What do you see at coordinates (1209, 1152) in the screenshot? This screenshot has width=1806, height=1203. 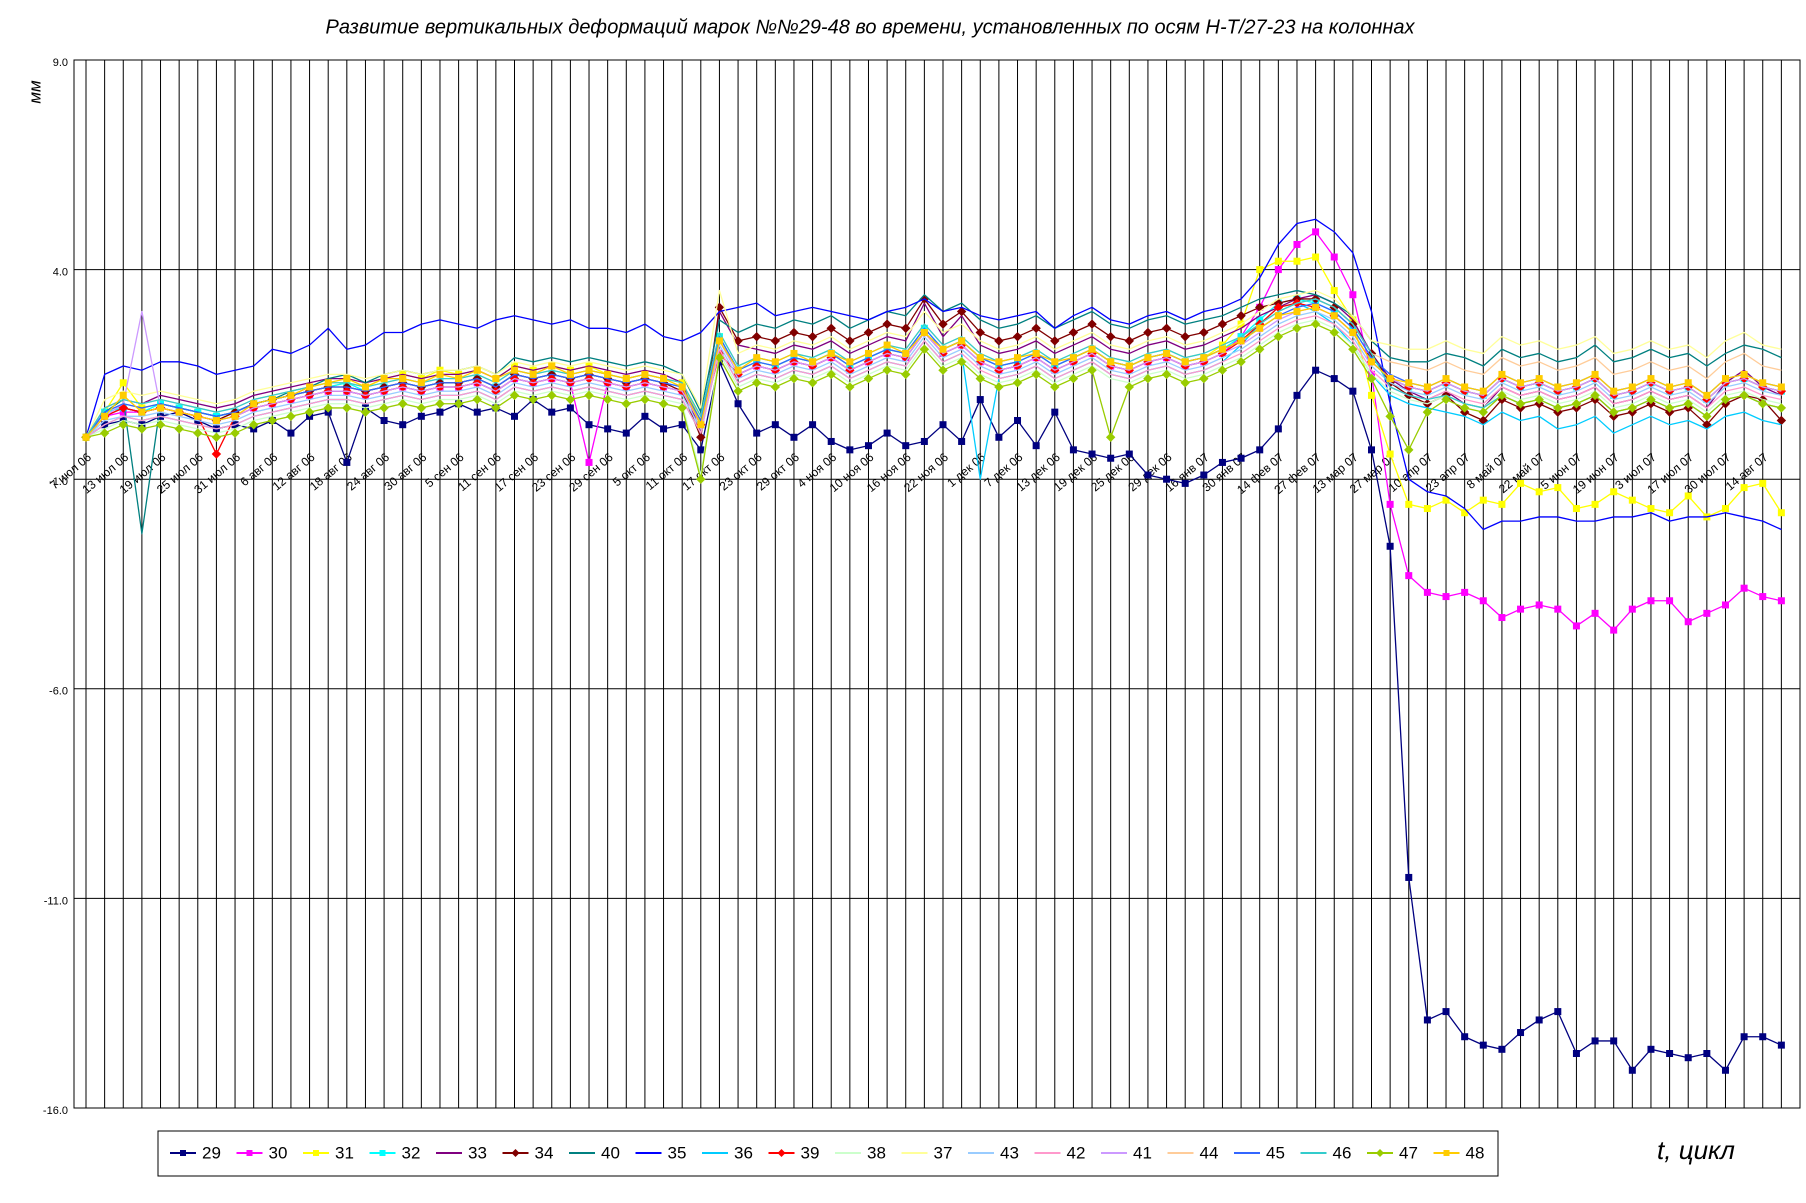 I see `legend-label: 44` at bounding box center [1209, 1152].